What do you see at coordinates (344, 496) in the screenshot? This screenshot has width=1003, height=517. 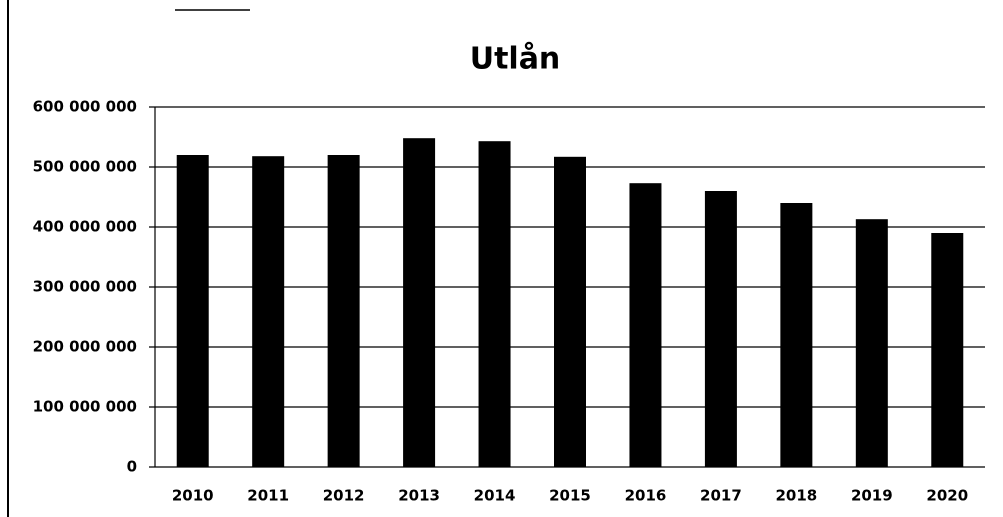 I see `x-tick-label: 2012` at bounding box center [344, 496].